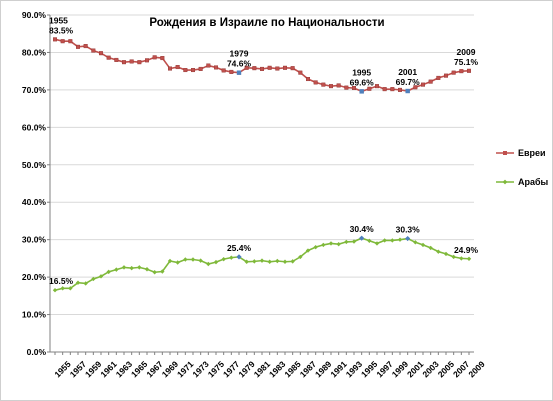 The width and height of the screenshot is (553, 401). I want to click on y-tick-label: 30.0%, so click(34, 240).